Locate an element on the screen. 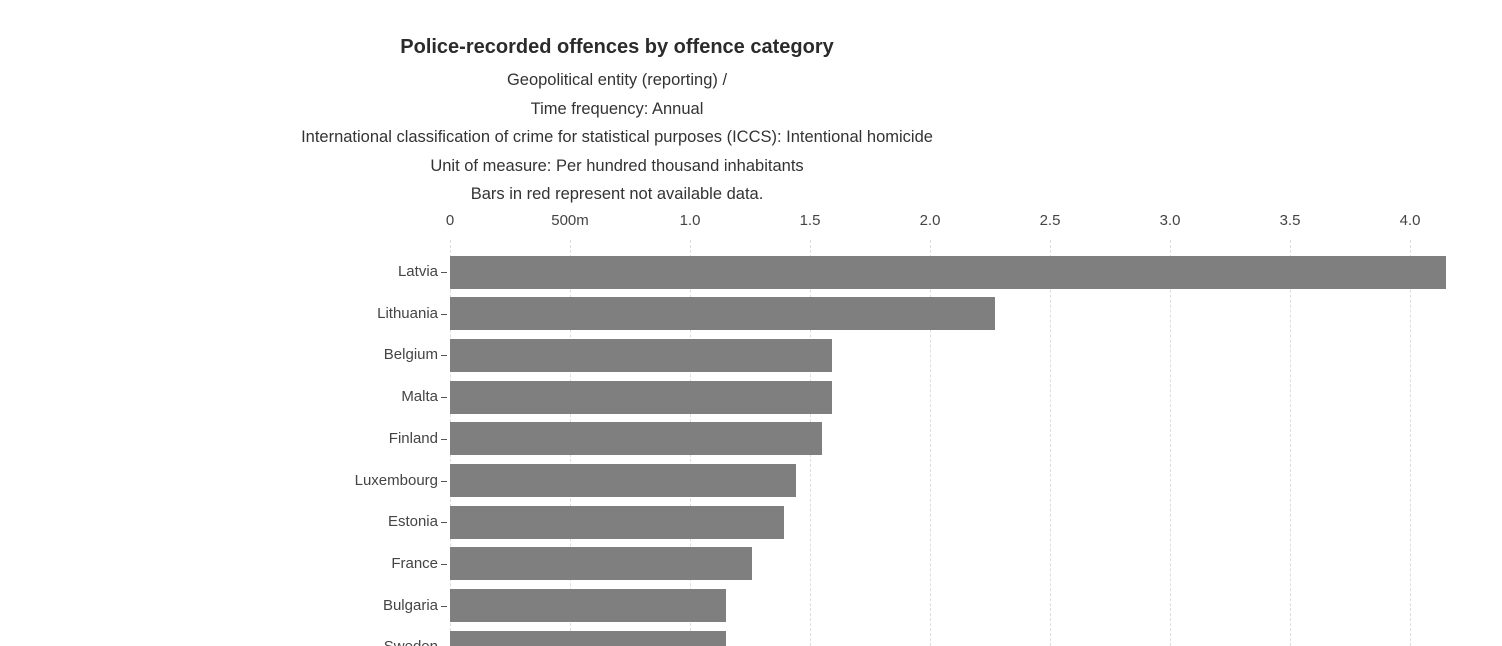  x-tick-label: 1.5 is located at coordinates (810, 220).